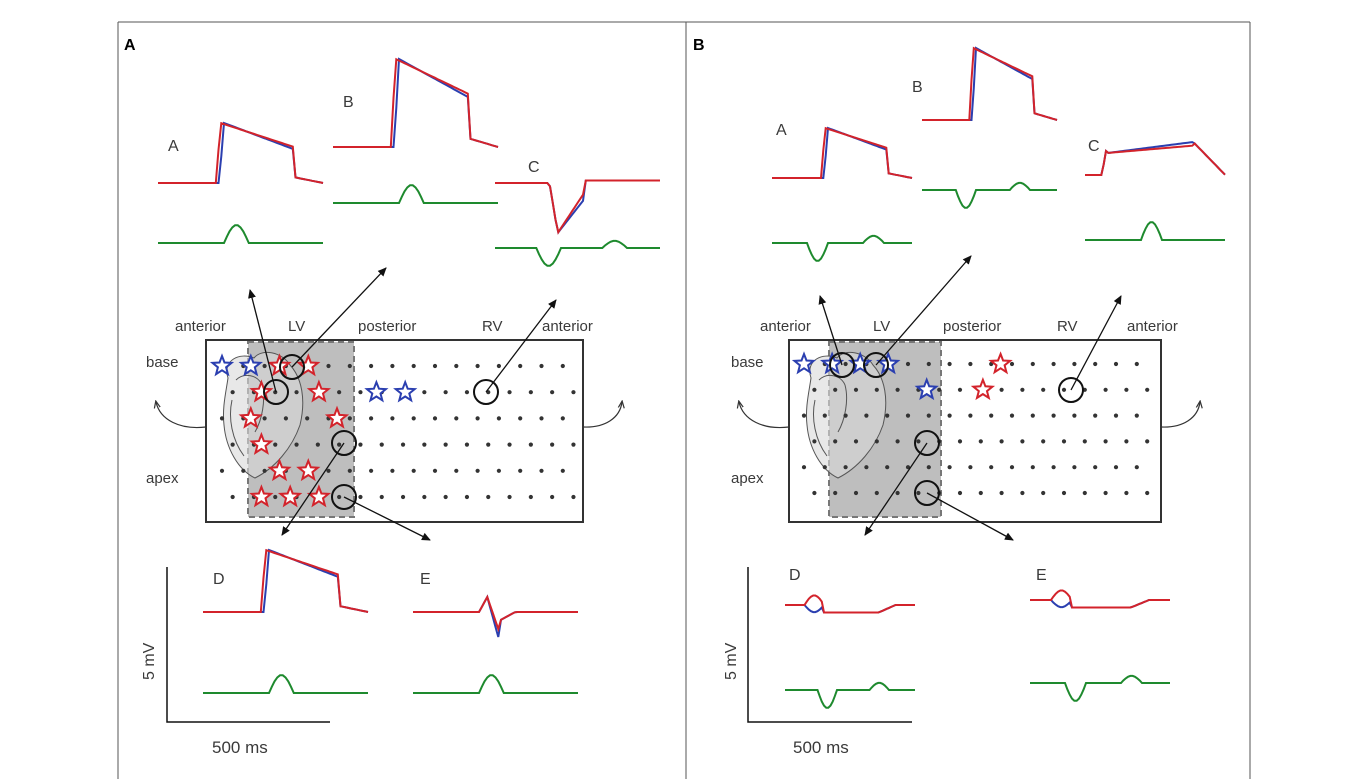  I want to click on site-circle-c, so click(486, 392).